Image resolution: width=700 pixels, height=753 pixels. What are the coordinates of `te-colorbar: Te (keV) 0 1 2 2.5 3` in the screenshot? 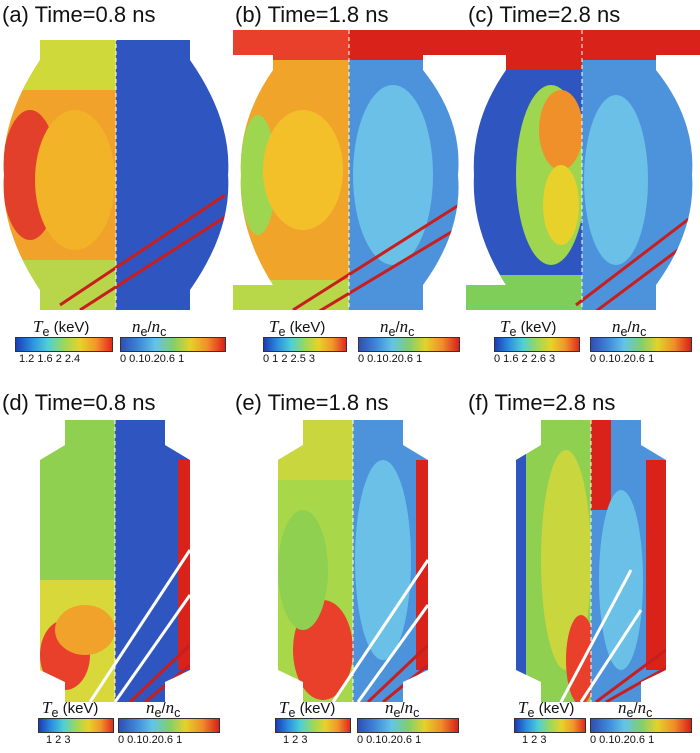 It's located at (305, 342).